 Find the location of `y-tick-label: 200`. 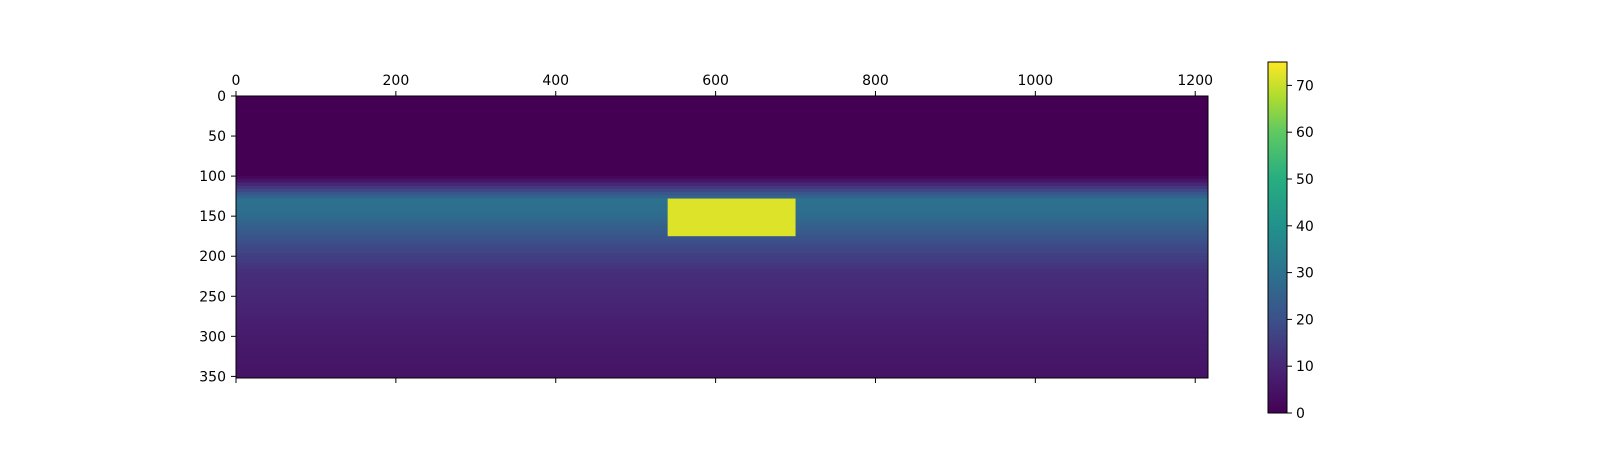

y-tick-label: 200 is located at coordinates (212, 257).